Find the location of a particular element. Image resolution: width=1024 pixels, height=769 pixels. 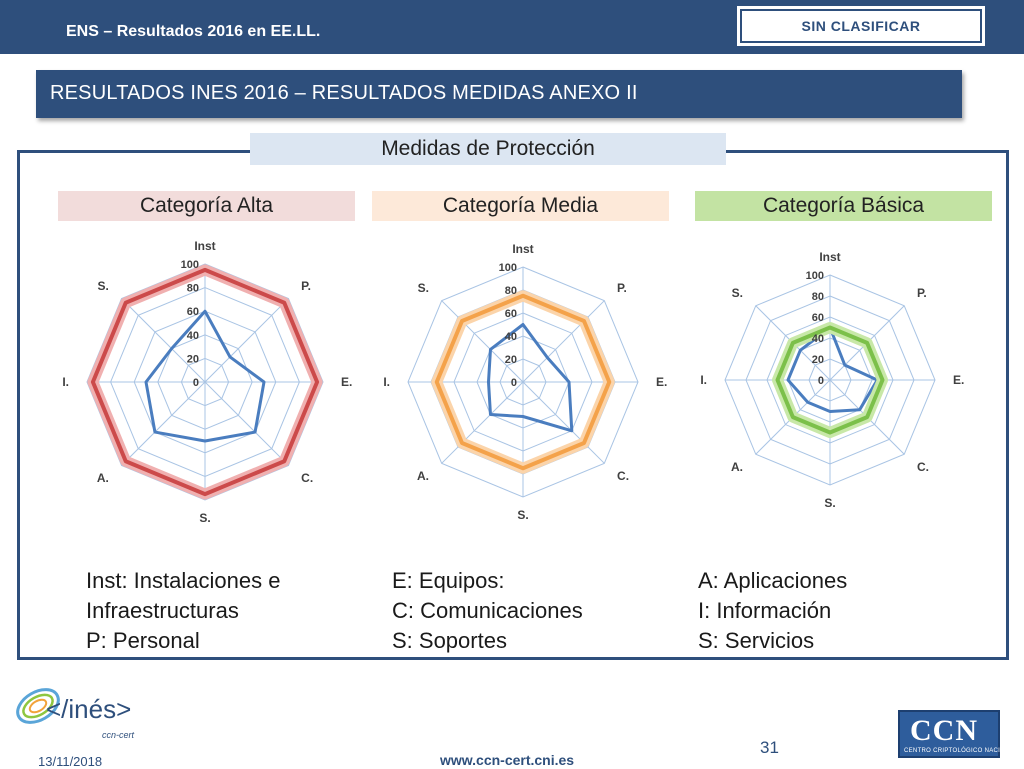

ines-logo-sub: ccn-cert is located at coordinates (118, 735).